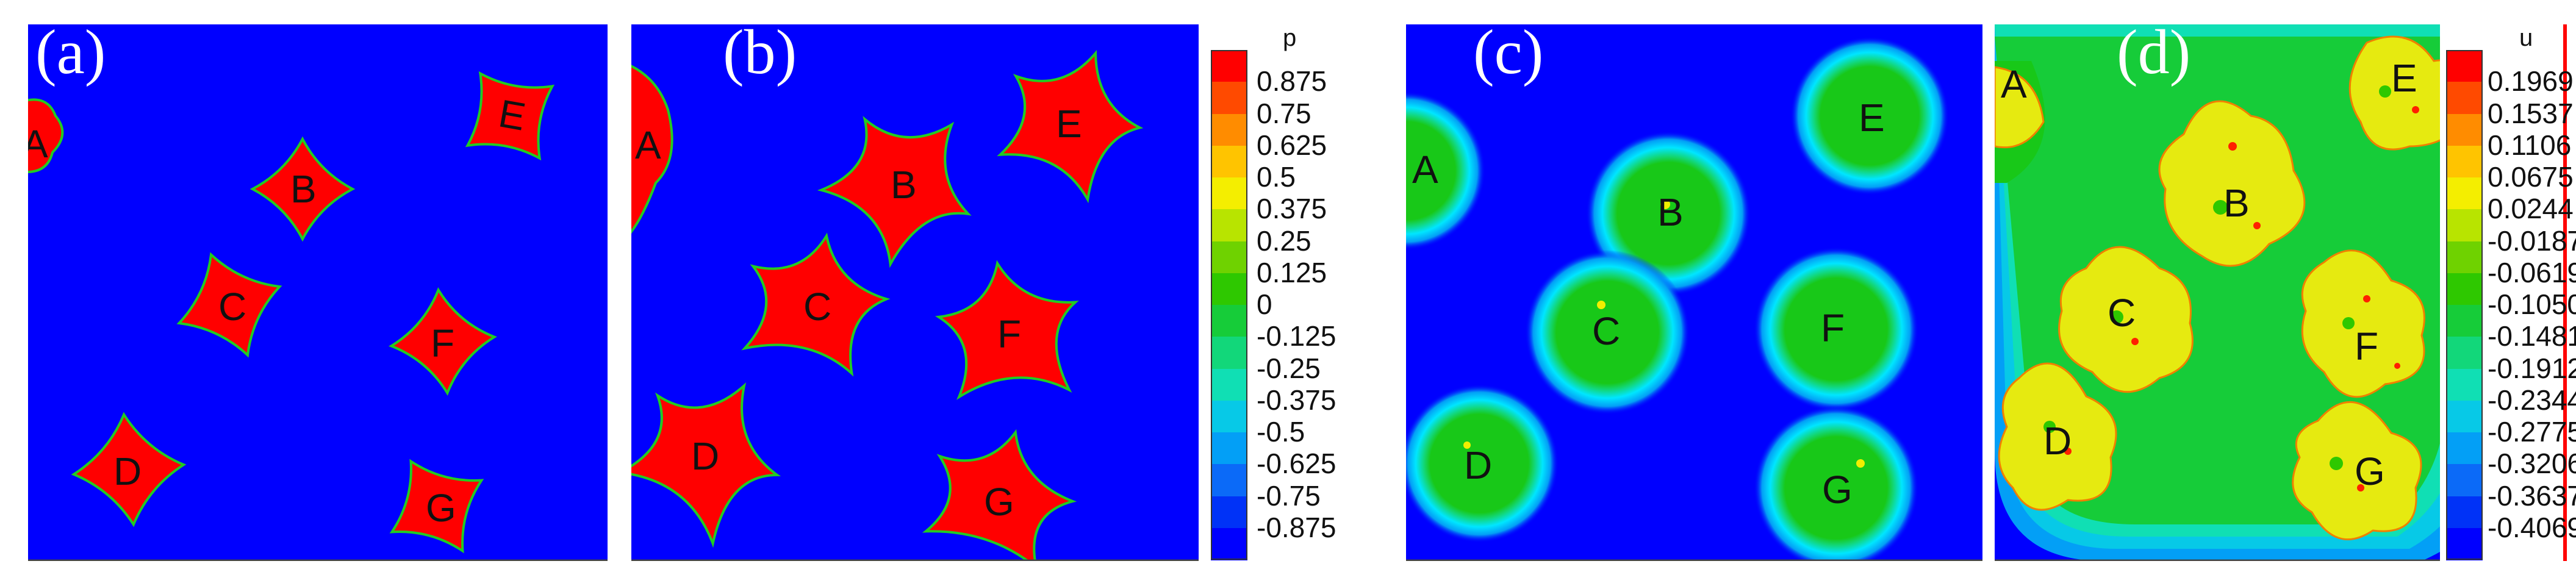  I want to click on legend-tick-label: 0.125, so click(1292, 272).